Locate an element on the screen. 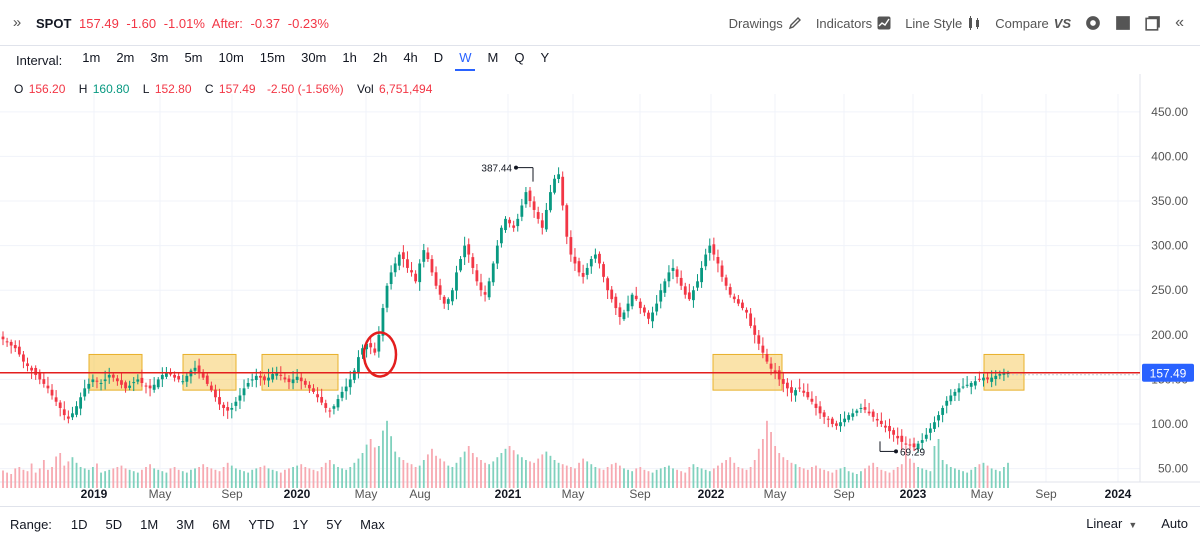  interval-5m: 5m is located at coordinates (193, 57).